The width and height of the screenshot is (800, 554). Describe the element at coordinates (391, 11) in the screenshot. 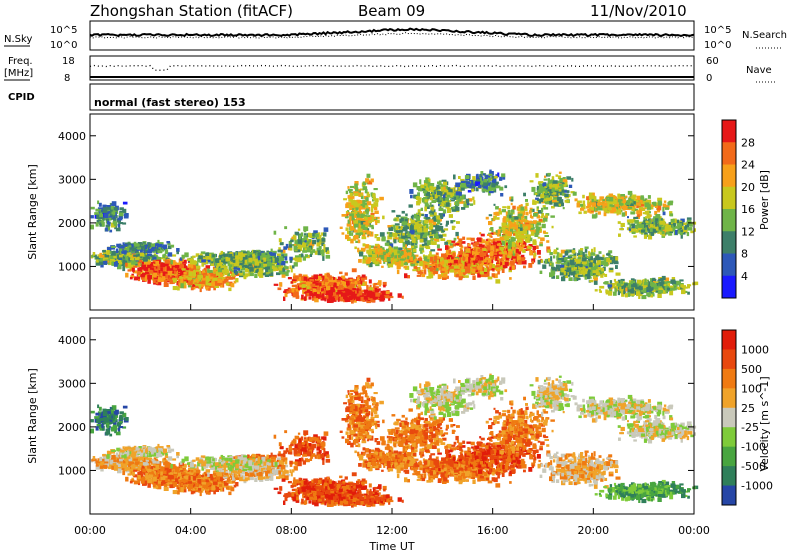

I see `beam-label: Beam 09` at that location.